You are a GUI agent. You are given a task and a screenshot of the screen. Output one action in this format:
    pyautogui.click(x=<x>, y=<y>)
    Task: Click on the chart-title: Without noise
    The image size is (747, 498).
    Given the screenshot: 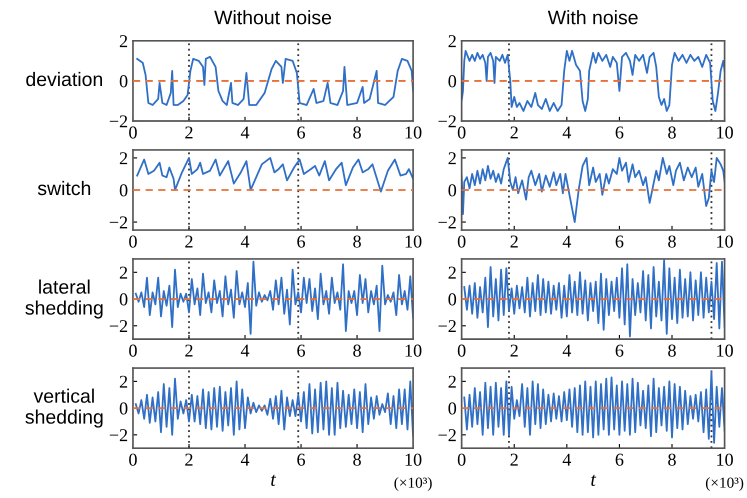 What is the action you would take?
    pyautogui.click(x=273, y=17)
    